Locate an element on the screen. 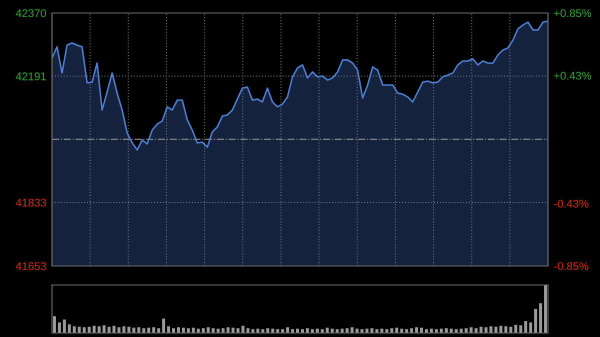 This screenshot has height=337, width=600. y-tick-label: 42370 is located at coordinates (31, 13).